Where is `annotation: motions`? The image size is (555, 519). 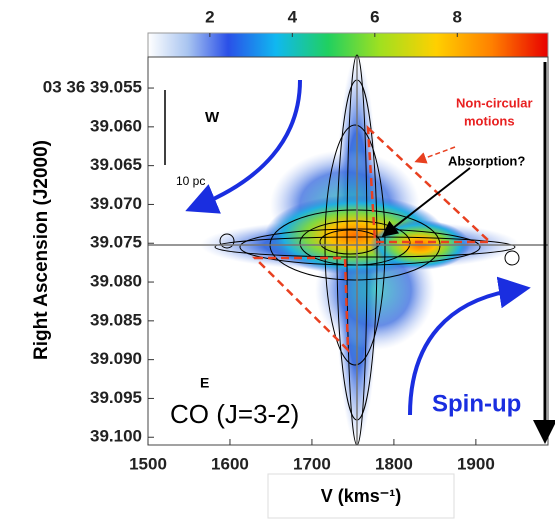
annotation: motions is located at coordinates (489, 120).